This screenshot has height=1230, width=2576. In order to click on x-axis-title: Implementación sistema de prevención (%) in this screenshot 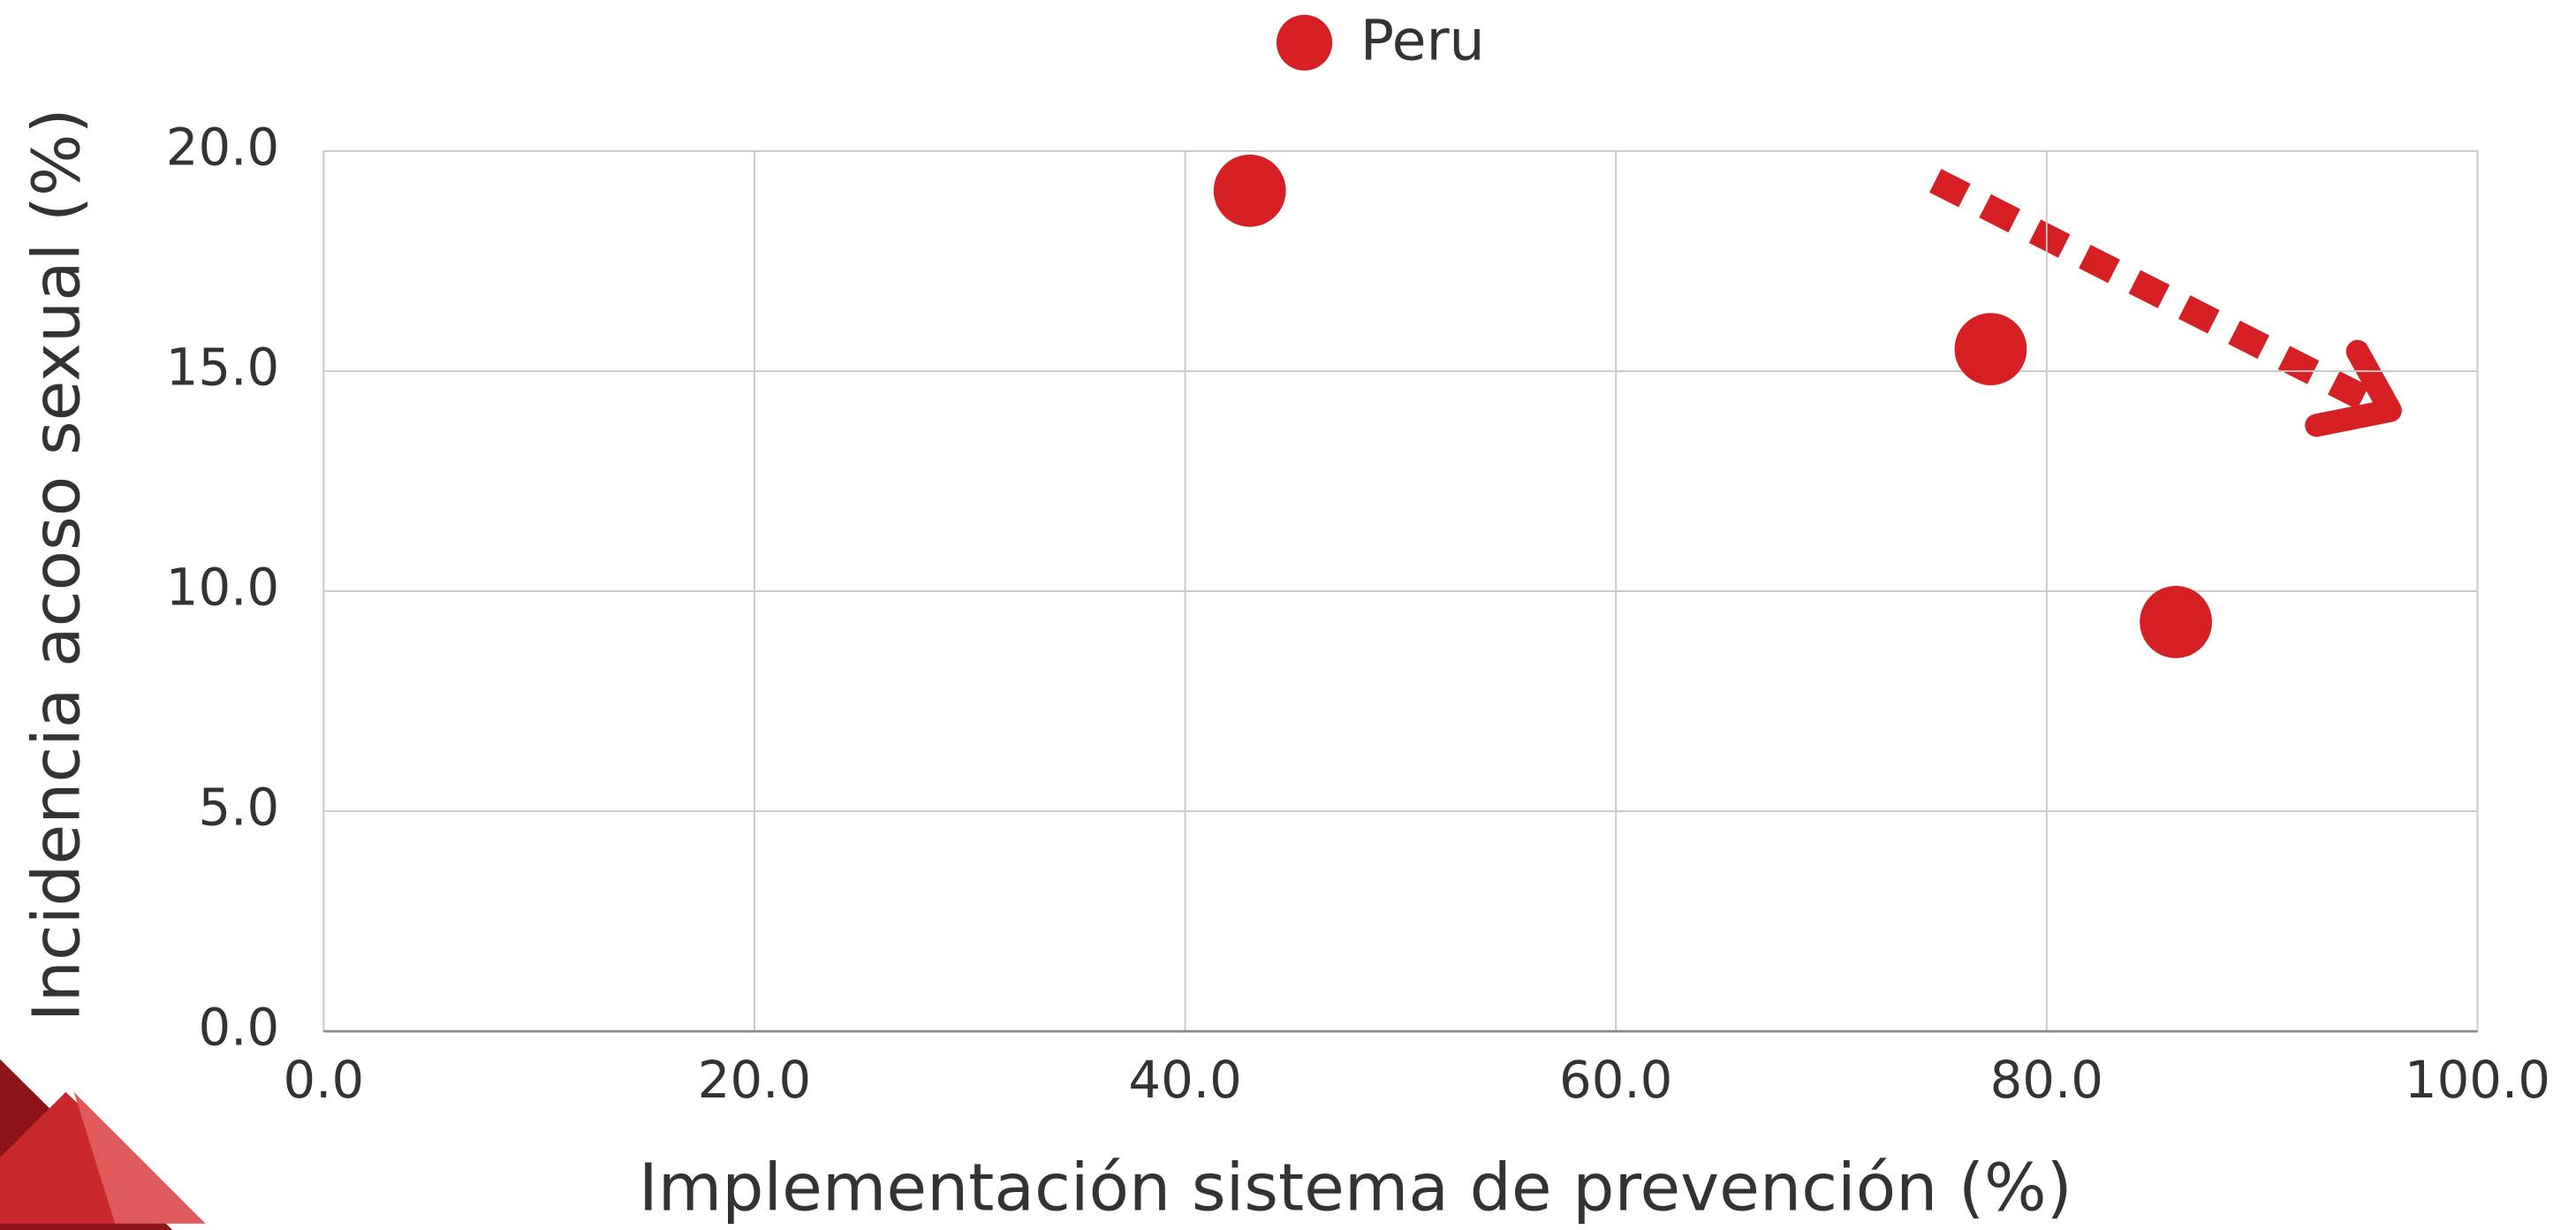, I will do `click(1356, 1188)`.